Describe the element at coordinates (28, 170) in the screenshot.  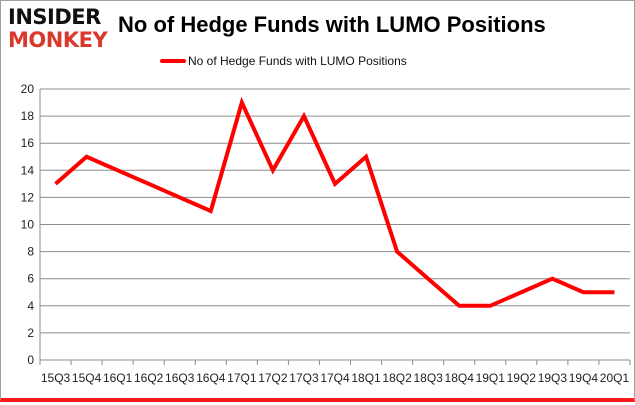
I see `y-tick-label: 14` at that location.